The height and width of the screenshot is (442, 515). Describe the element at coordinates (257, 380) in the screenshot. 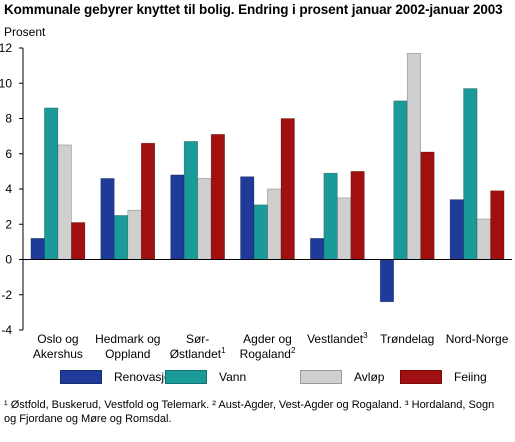

I see `legend: Renovasjon Vann Avløp Feiing` at that location.